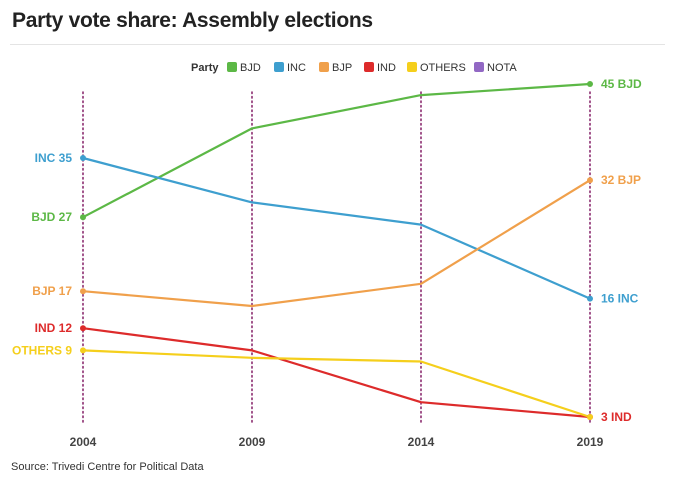  Describe the element at coordinates (479, 67) in the screenshot. I see `legend-swatch-nota` at that location.